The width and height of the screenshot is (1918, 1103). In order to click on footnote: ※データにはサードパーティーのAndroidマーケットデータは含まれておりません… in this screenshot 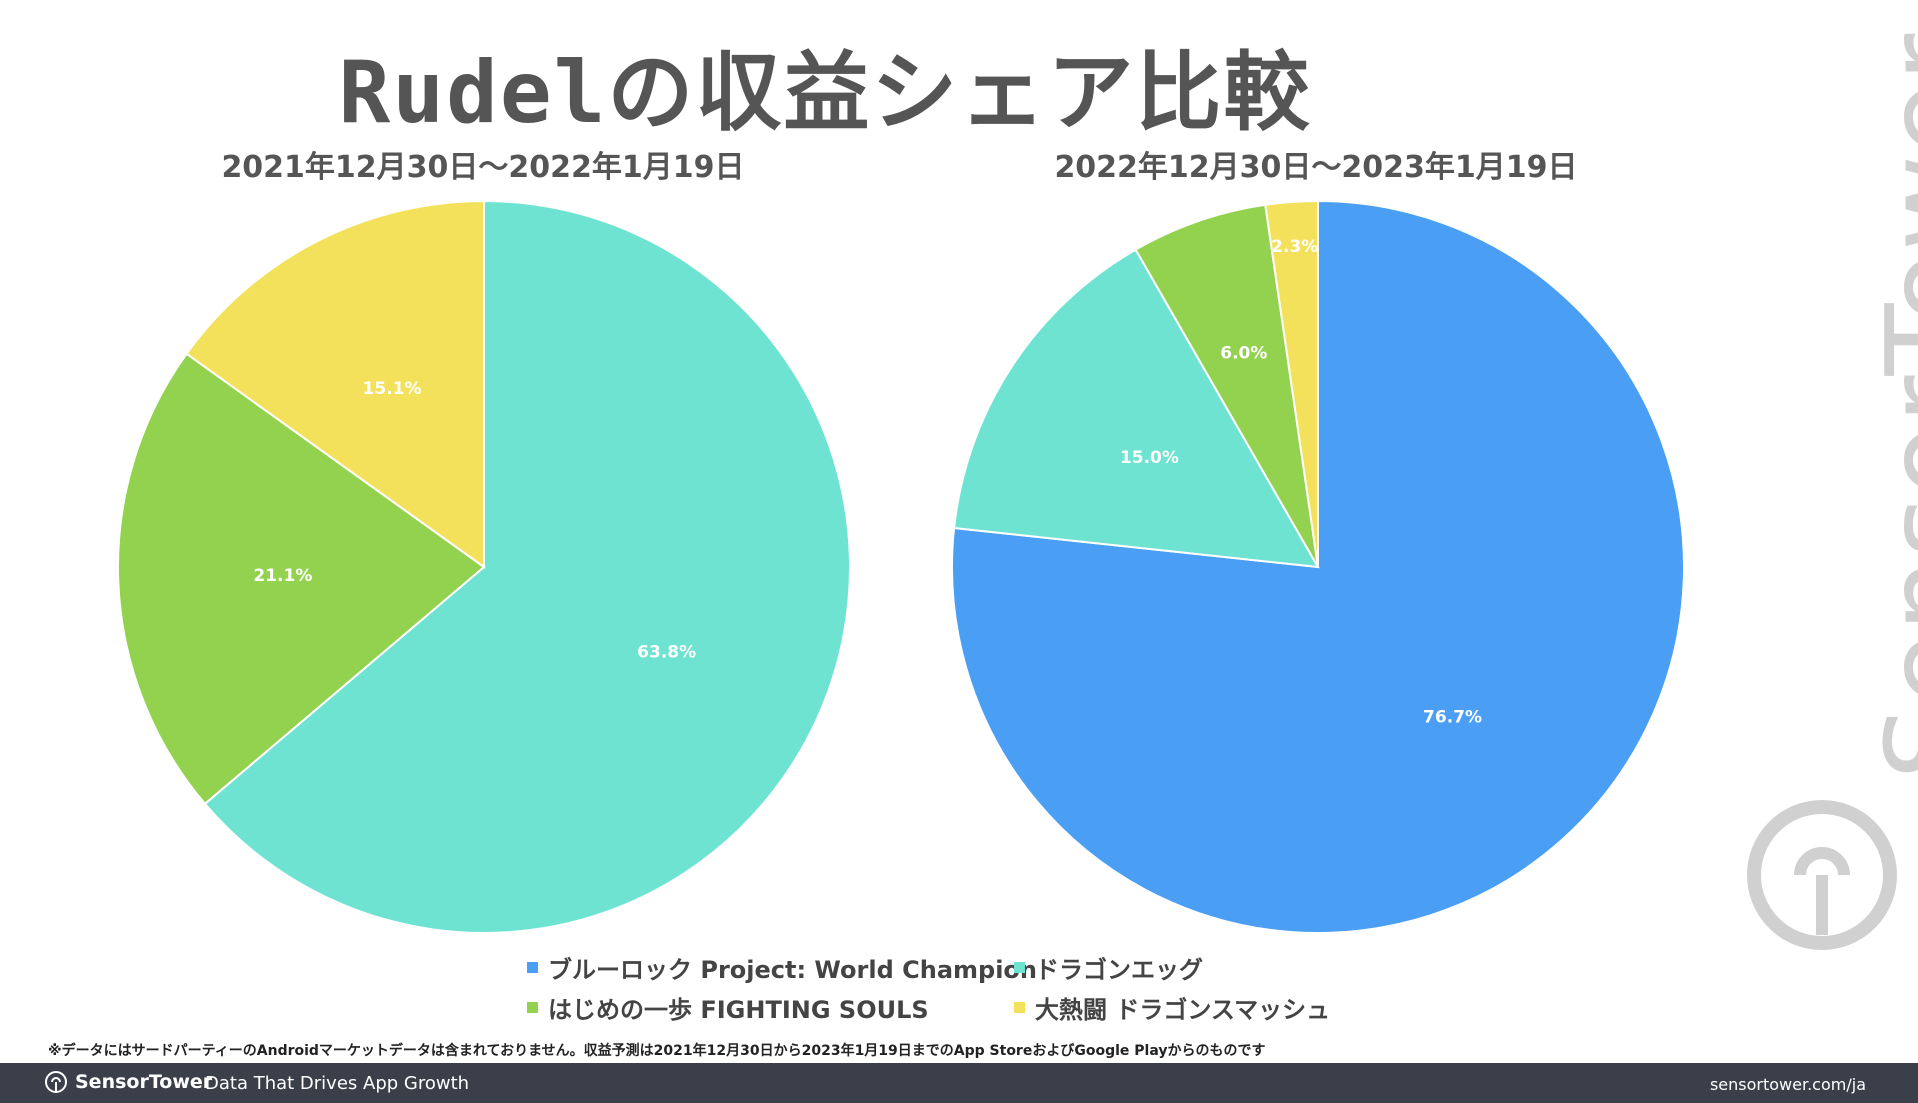, I will do `click(657, 1051)`.